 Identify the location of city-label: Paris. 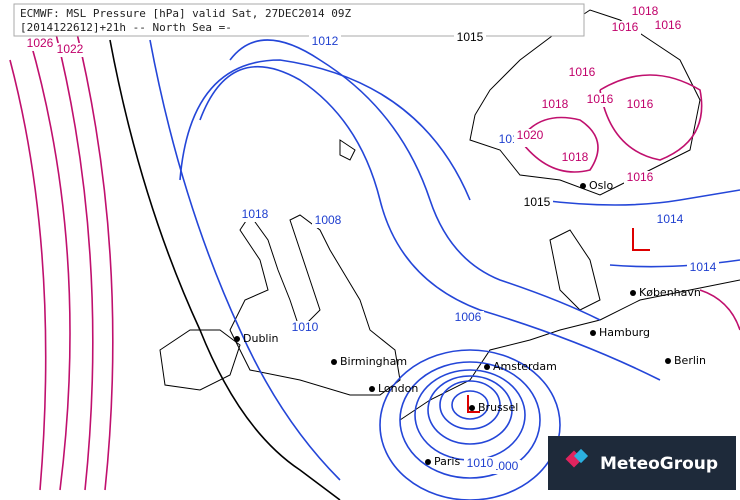
(447, 461).